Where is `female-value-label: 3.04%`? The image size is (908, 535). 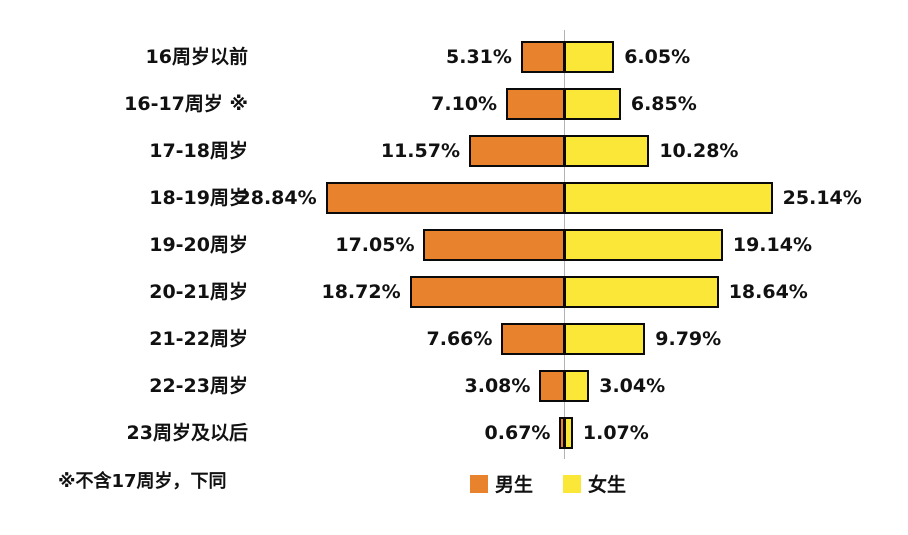
female-value-label: 3.04% is located at coordinates (632, 385).